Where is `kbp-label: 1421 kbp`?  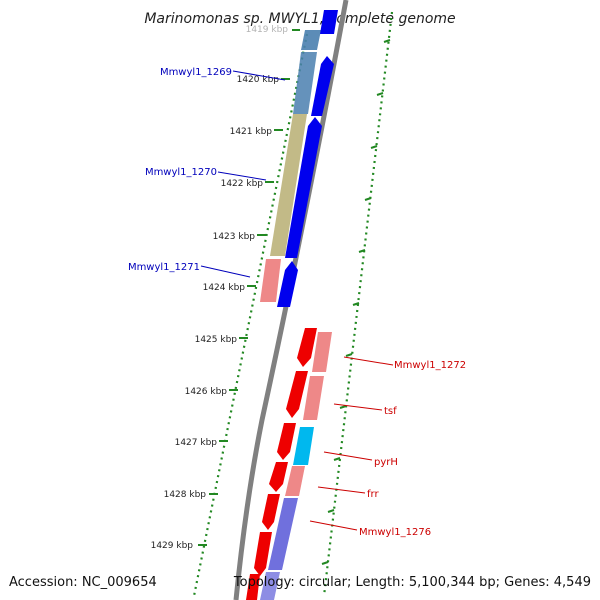 kbp-label: 1421 kbp is located at coordinates (251, 132).